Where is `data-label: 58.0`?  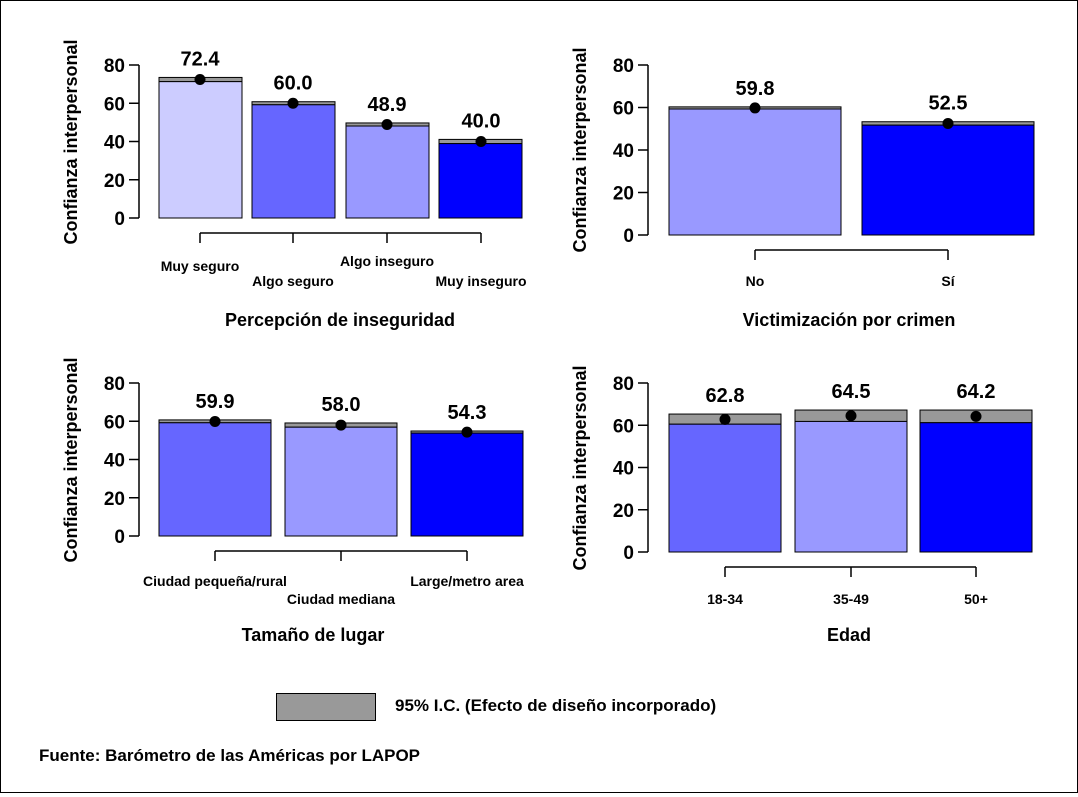 data-label: 58.0 is located at coordinates (341, 405).